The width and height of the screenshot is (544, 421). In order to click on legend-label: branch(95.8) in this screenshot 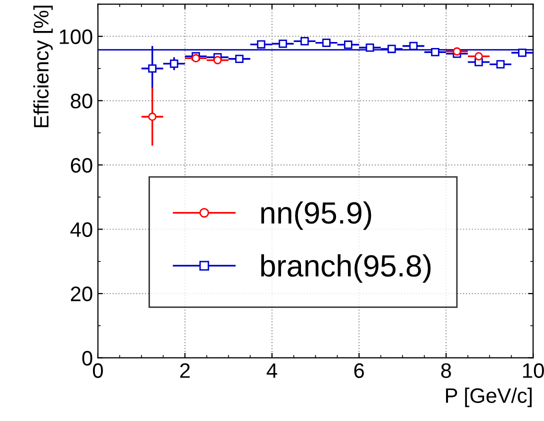, I will do `click(346, 268)`.